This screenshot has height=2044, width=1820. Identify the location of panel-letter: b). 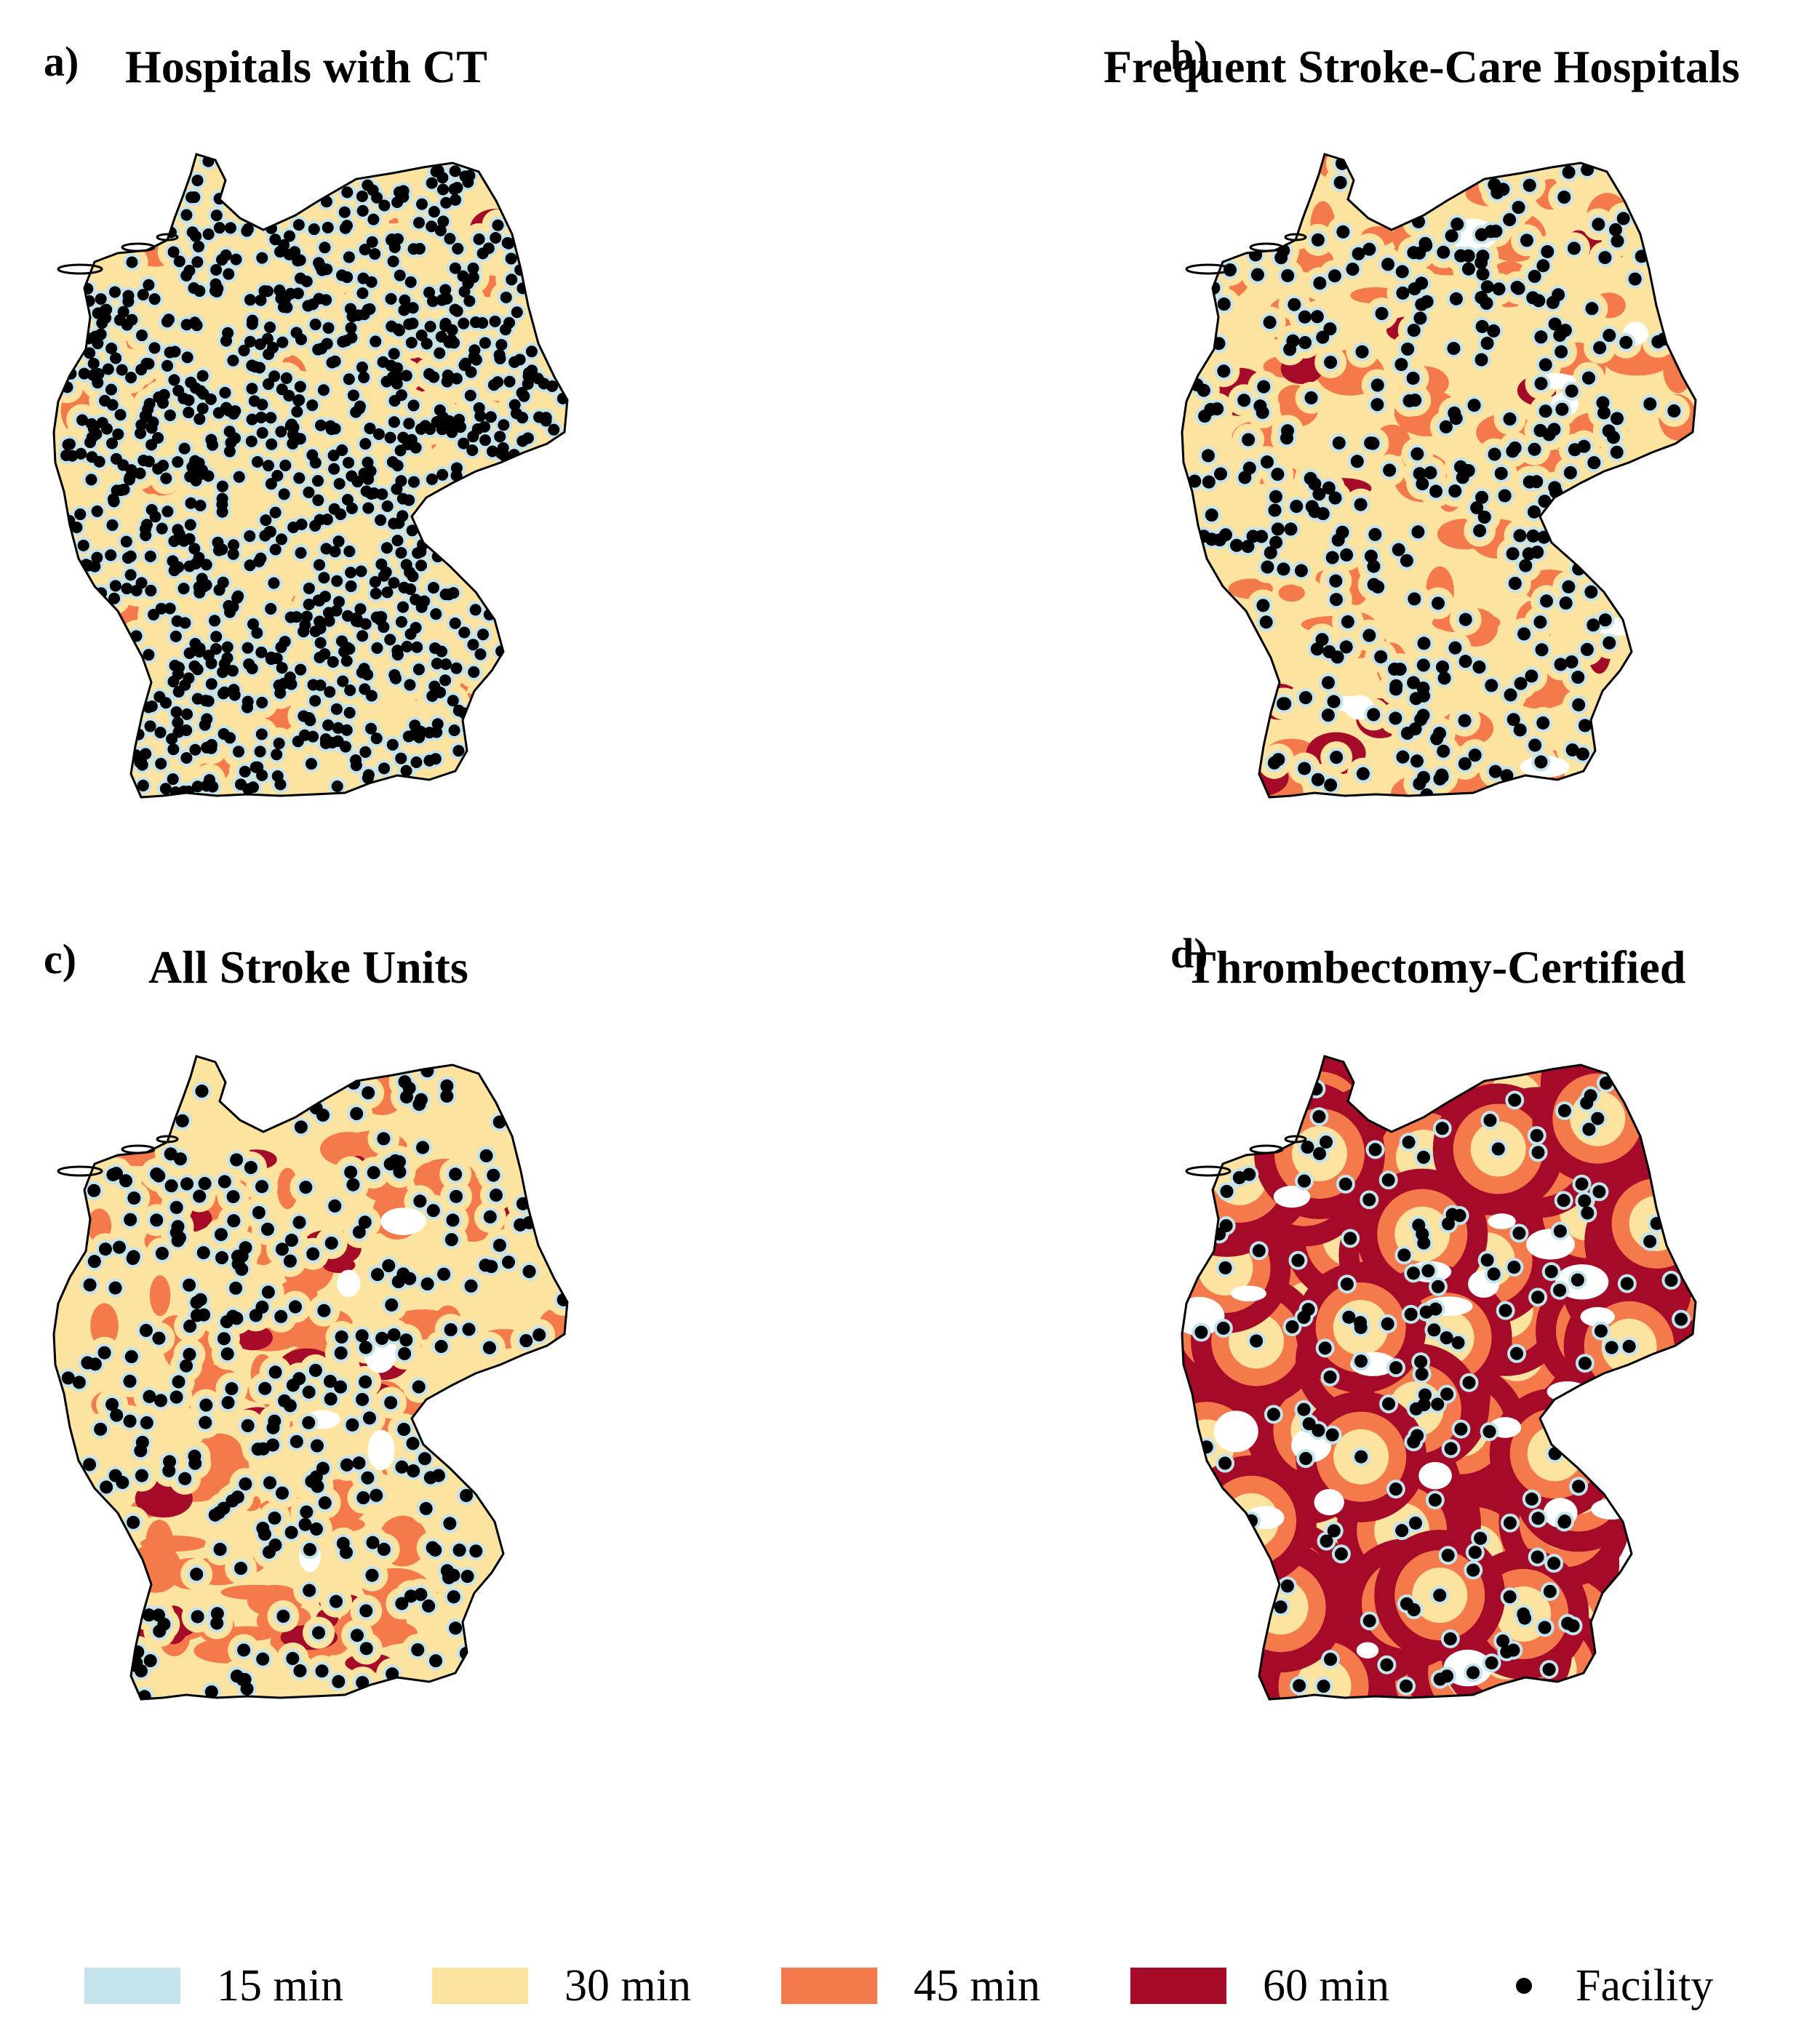
(1189, 55).